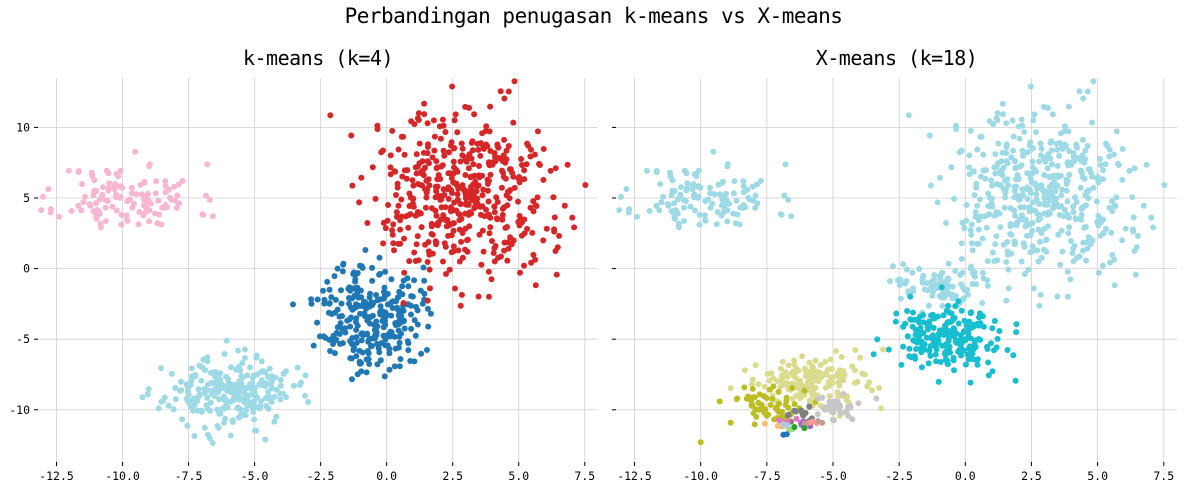 This screenshot has width=1187, height=495. I want to click on x-tick-label: -12.5, so click(56, 476).